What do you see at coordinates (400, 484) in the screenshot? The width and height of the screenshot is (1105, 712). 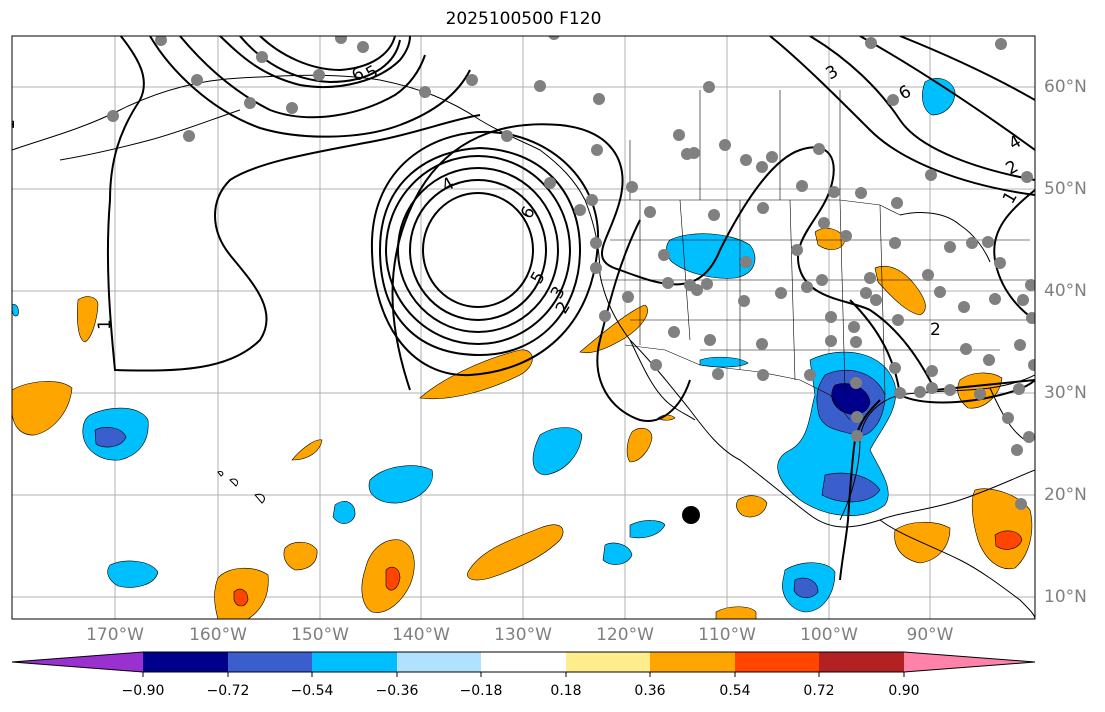 I see `neg-region-hawaii` at bounding box center [400, 484].